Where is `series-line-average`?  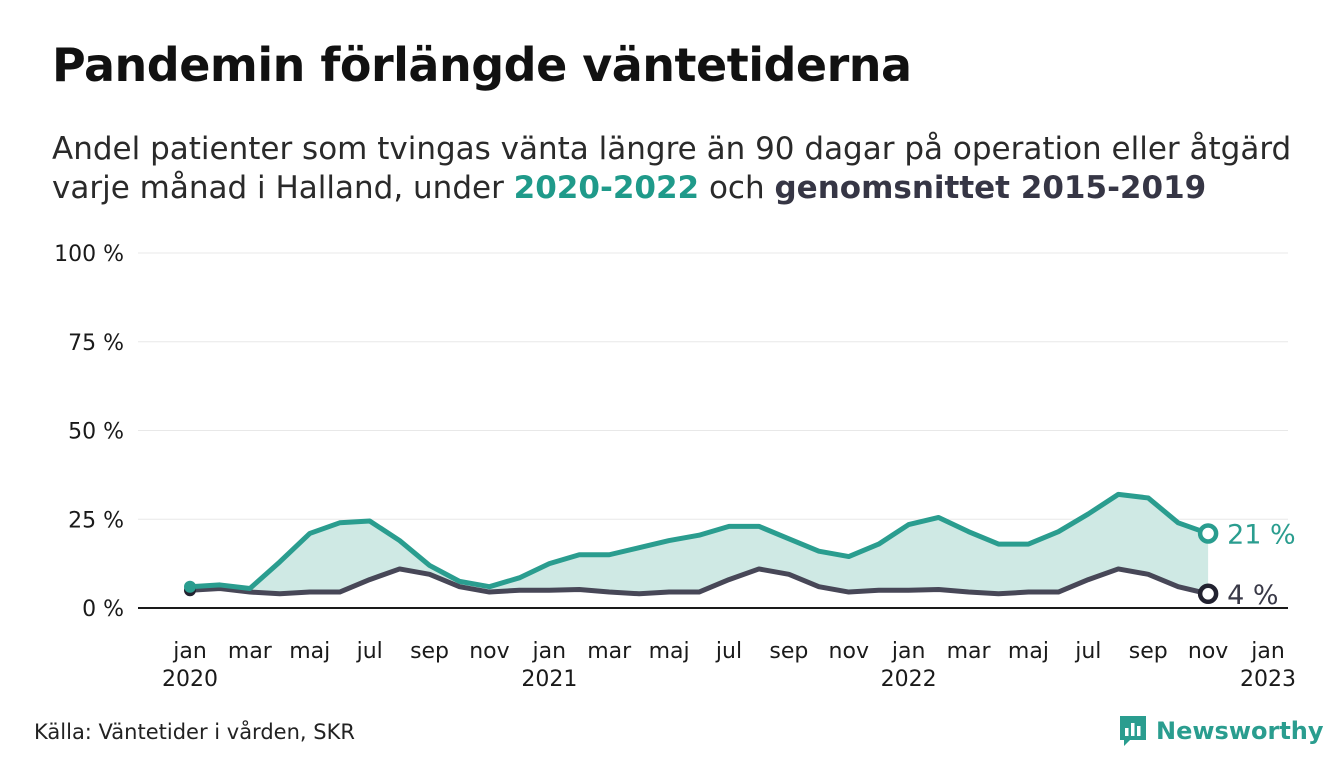 series-line-average is located at coordinates (699, 581).